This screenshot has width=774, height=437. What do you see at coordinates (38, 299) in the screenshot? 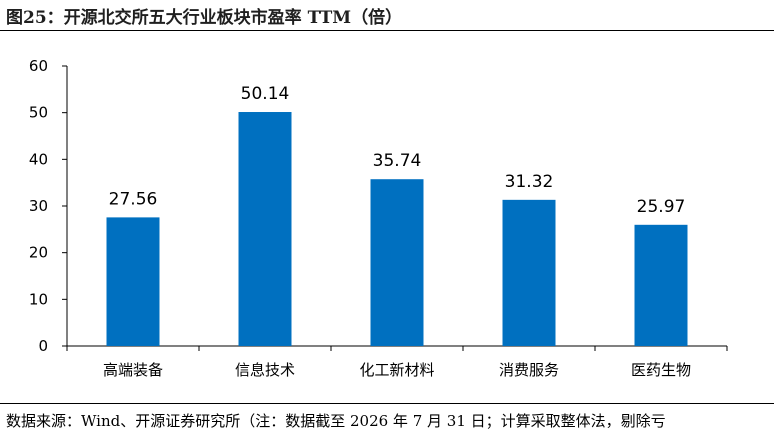
I see `y-tick-label: 10` at bounding box center [38, 299].